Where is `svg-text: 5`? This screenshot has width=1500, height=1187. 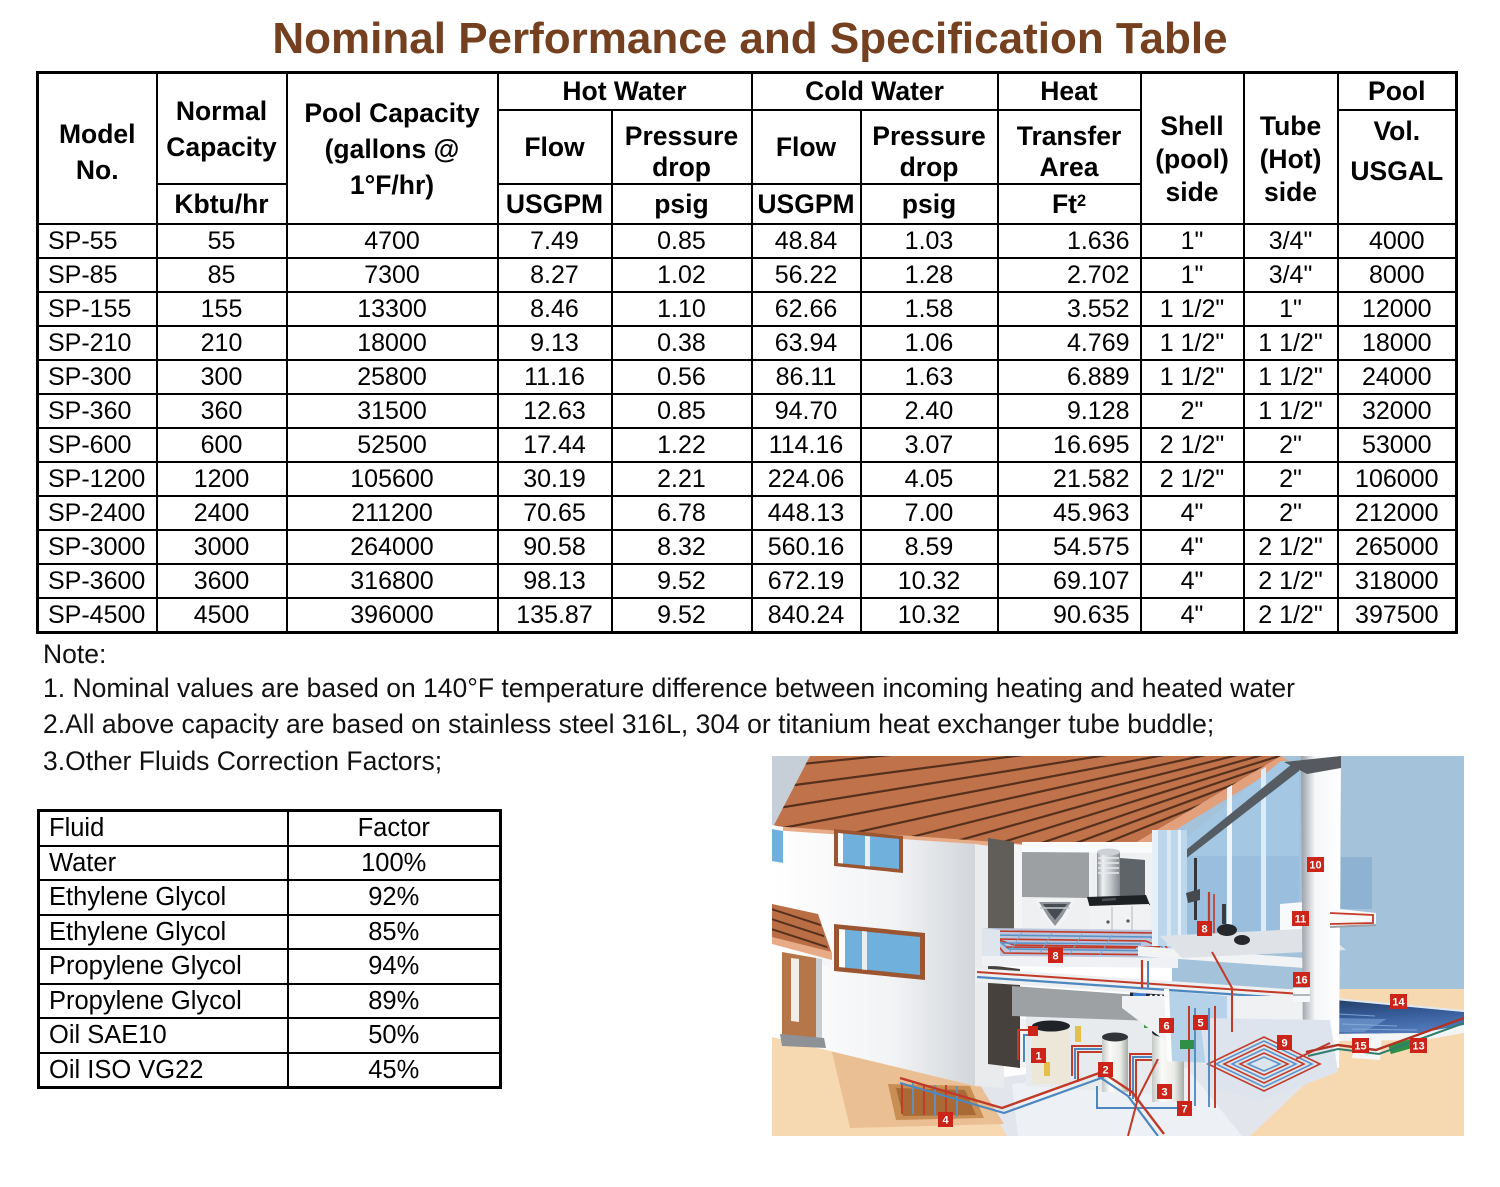 svg-text: 5 is located at coordinates (1200, 1024).